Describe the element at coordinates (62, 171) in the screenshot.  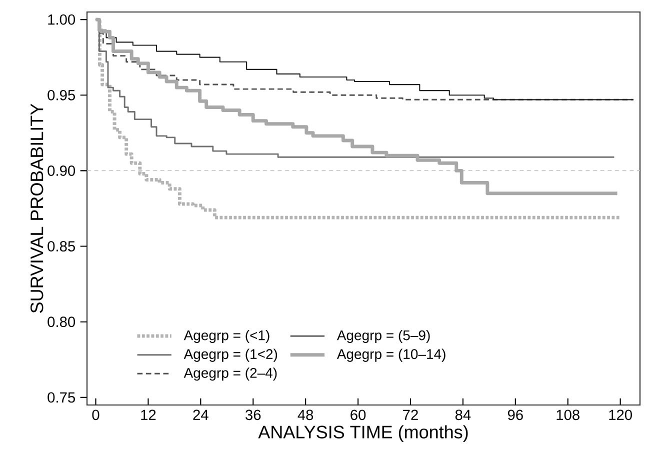
I see `y-tick-label: 0.90` at that location.